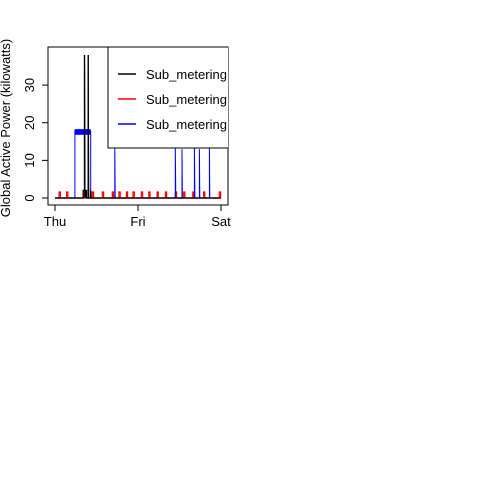 This screenshot has width=480, height=480. I want to click on legend-label-1: Sub_metering, so click(186, 74).